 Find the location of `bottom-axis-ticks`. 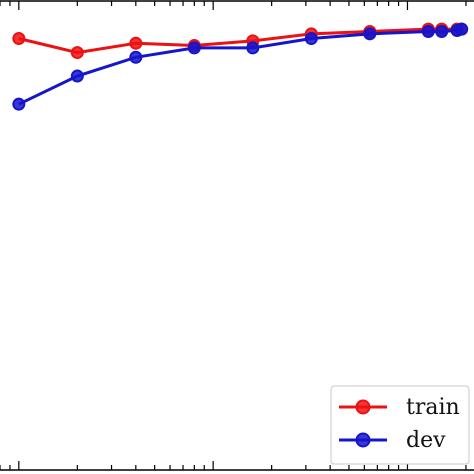

bottom-axis-ticks is located at coordinates (233, 465).